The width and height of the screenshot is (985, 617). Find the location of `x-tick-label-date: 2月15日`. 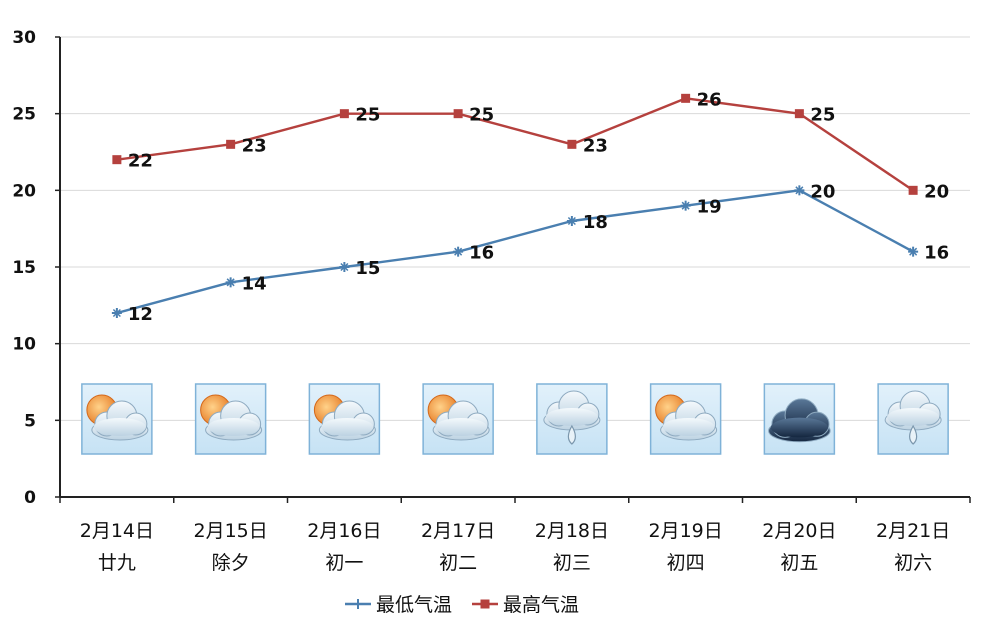

x-tick-label-date: 2月15日 is located at coordinates (230, 531).